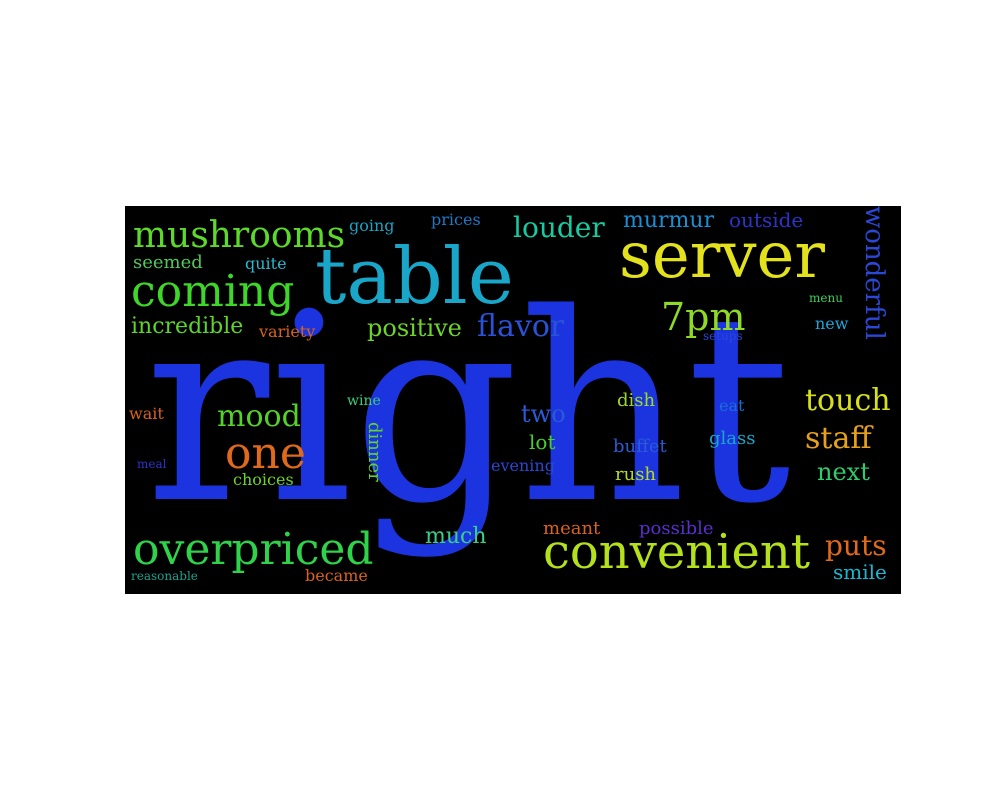 The image size is (1000, 800). I want to click on word-7pm: 7pm, so click(703, 317).